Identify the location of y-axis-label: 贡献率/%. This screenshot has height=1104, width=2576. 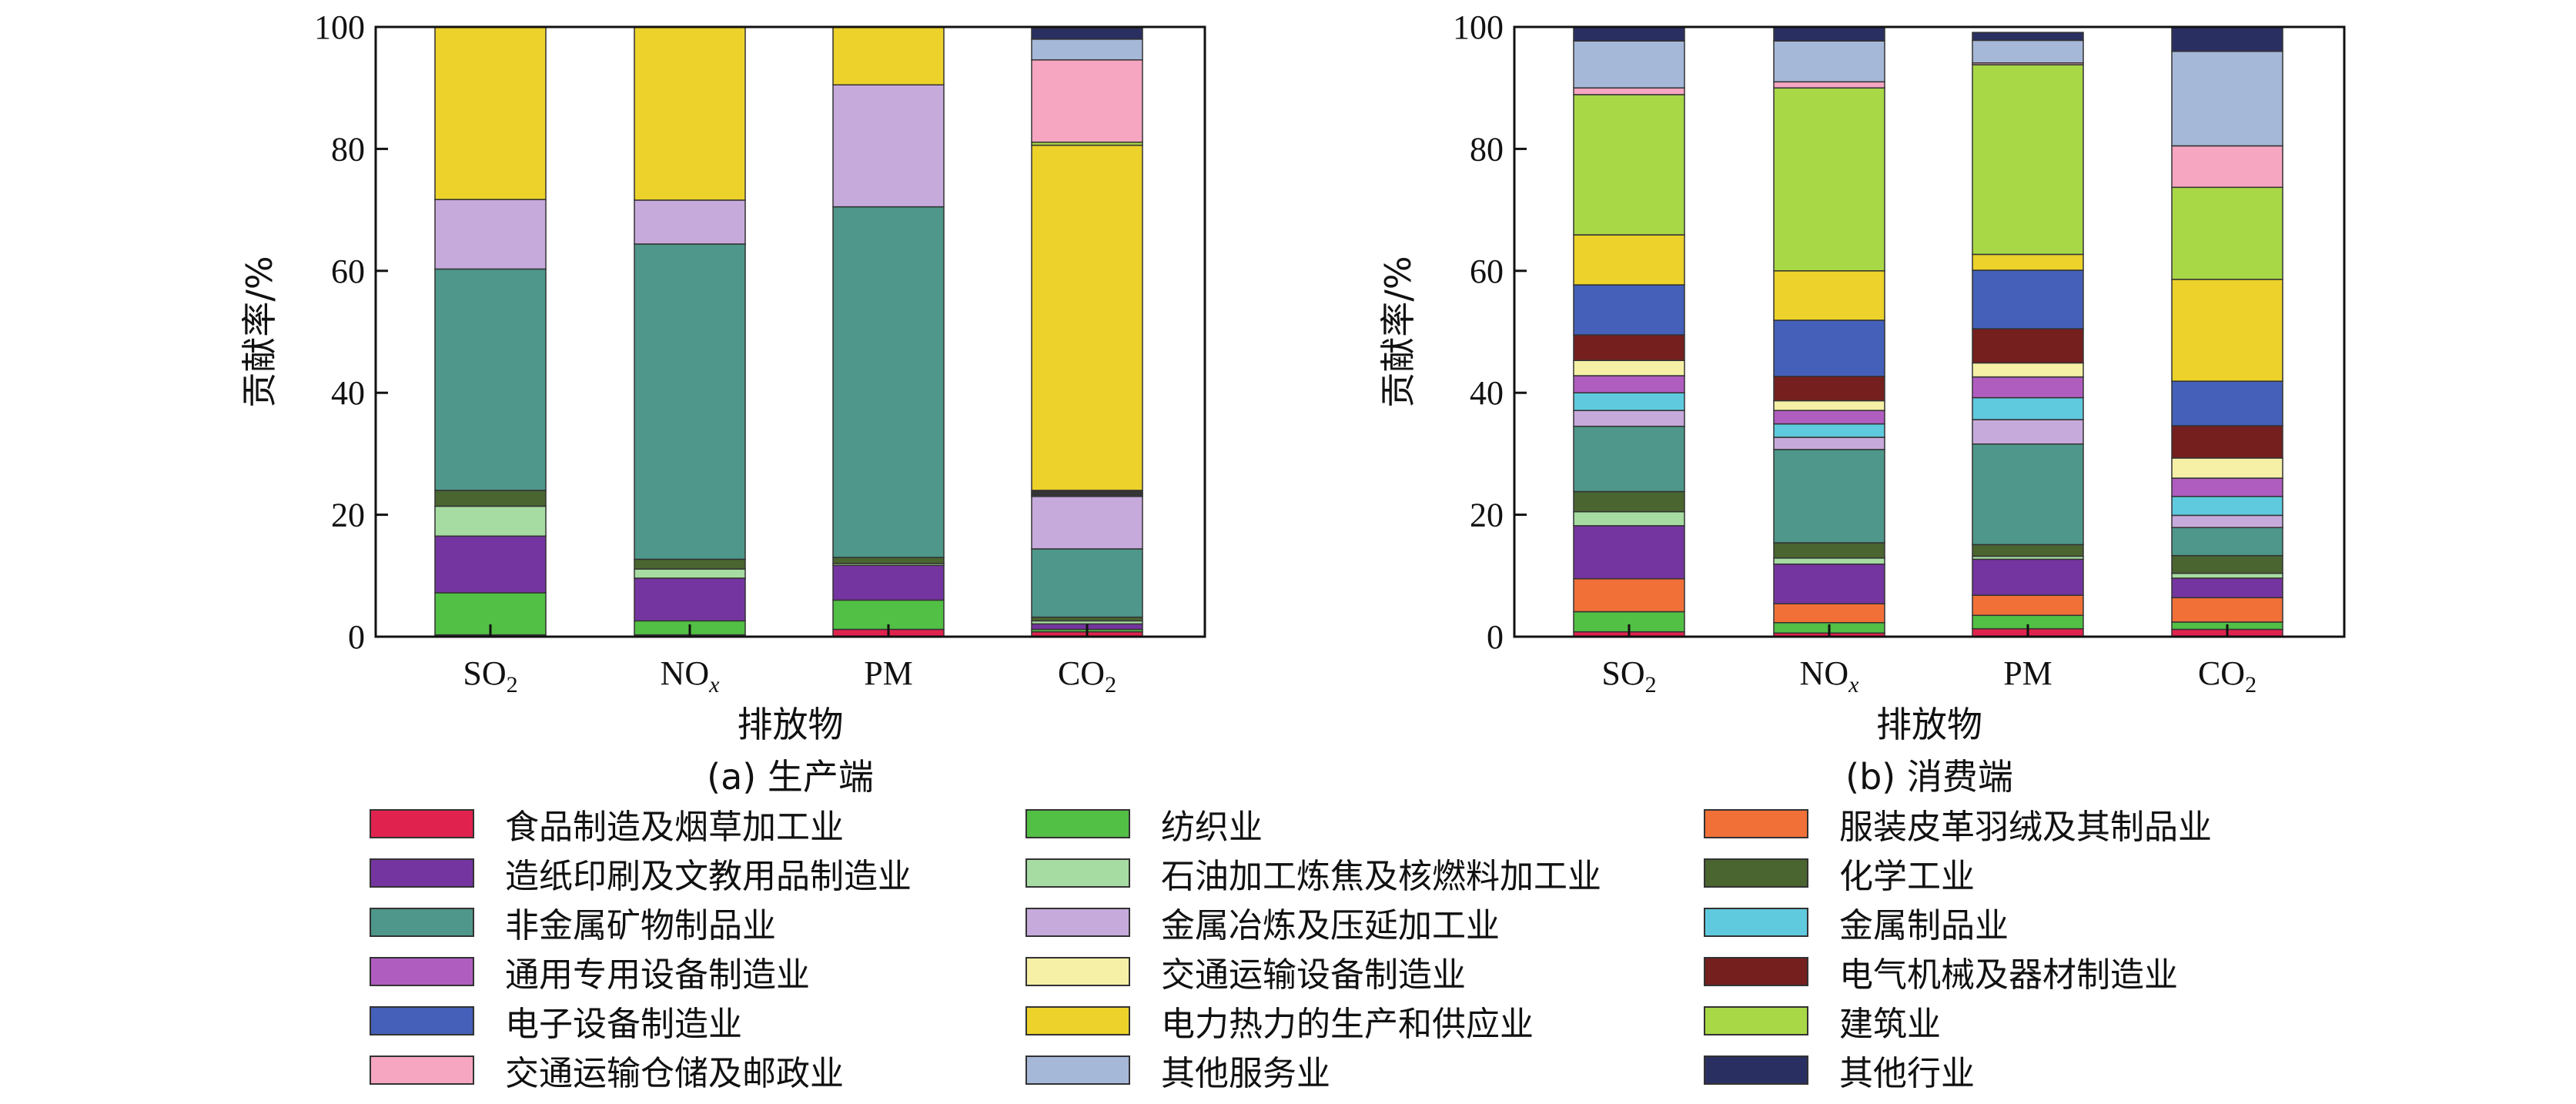
(260, 331).